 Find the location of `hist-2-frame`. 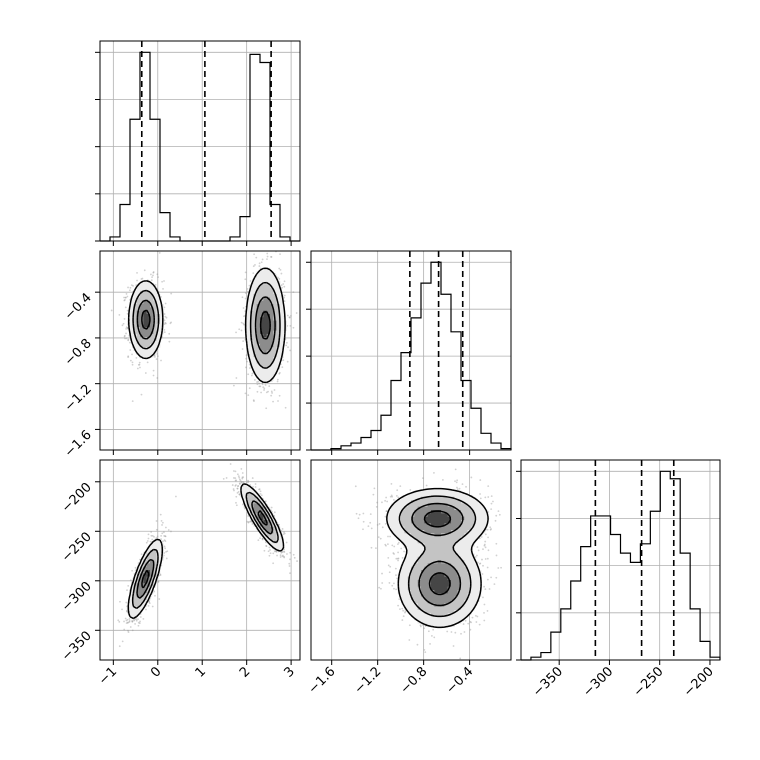

hist-2-frame is located at coordinates (620, 560).